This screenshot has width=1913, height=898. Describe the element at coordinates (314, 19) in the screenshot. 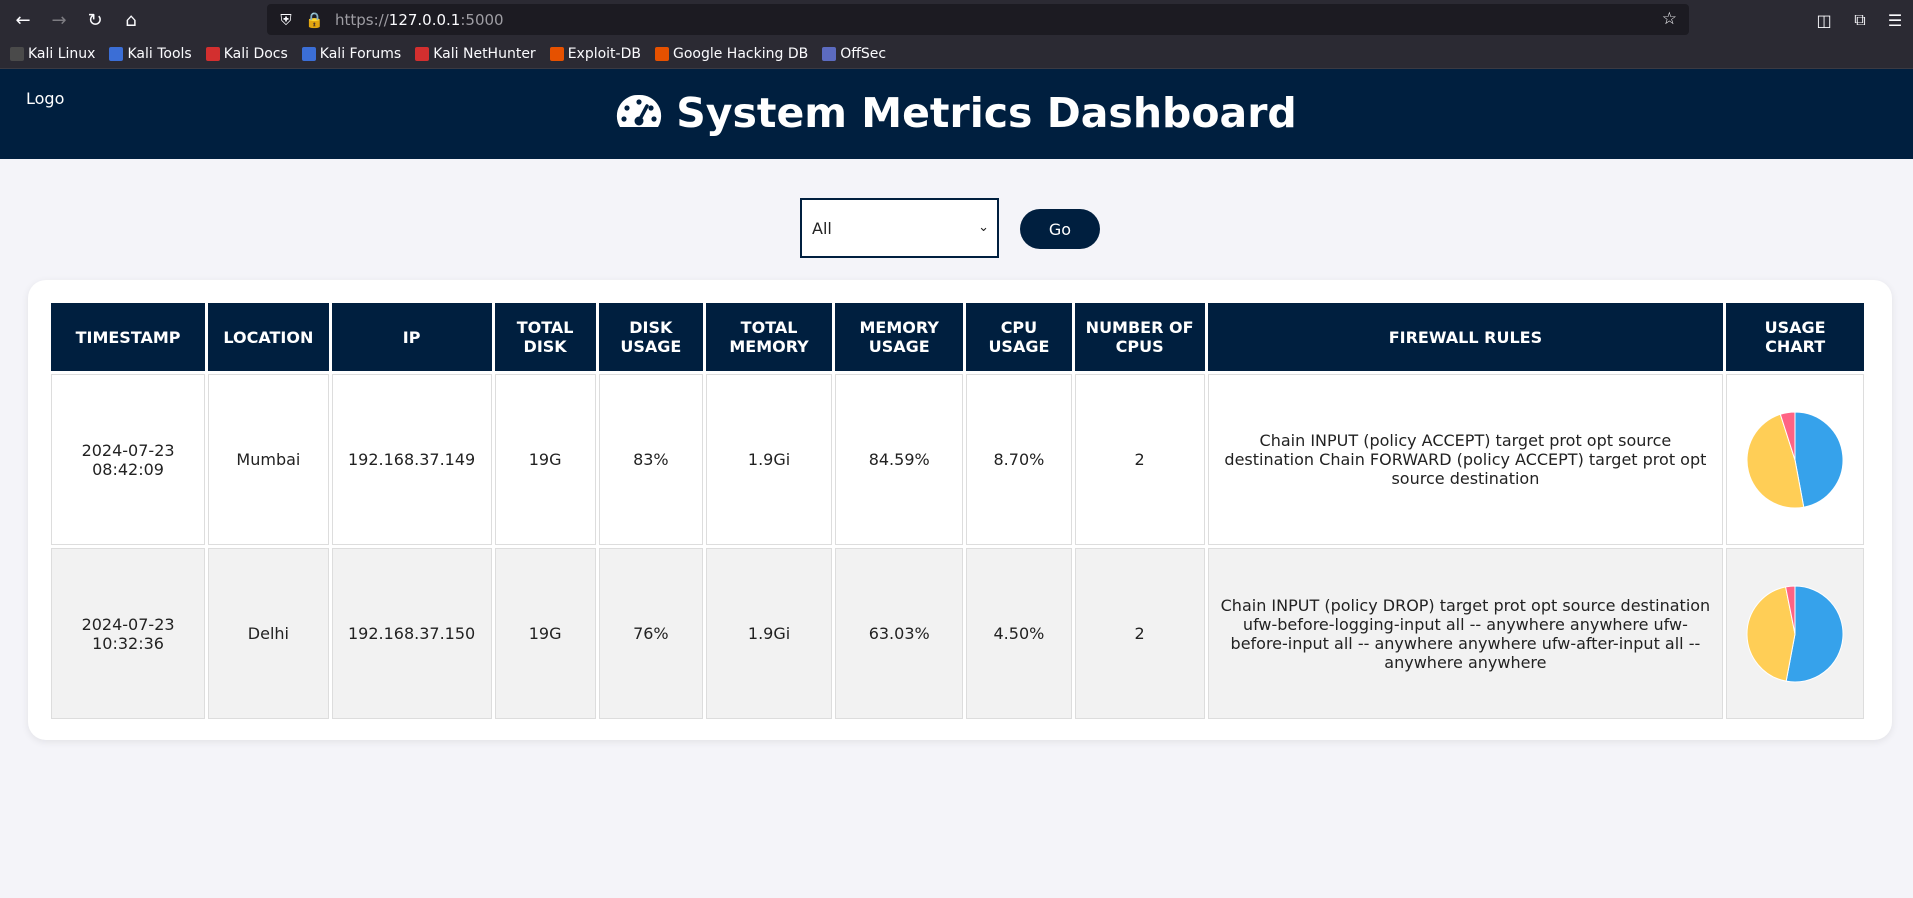

I see `lock-icon: 🔒` at that location.